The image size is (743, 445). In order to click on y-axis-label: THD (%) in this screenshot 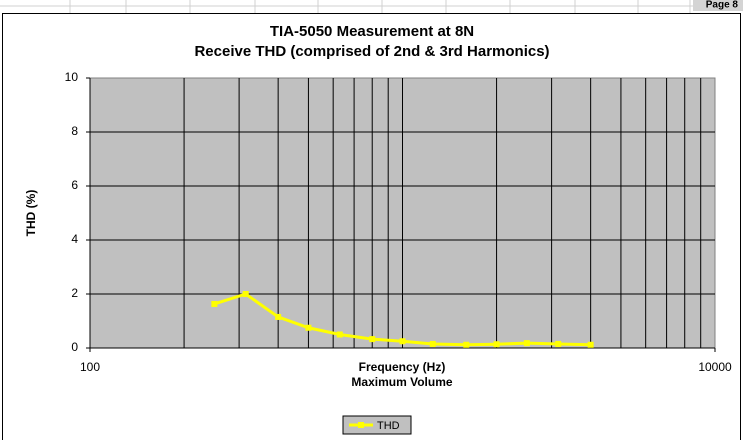, I will do `click(31, 213)`.